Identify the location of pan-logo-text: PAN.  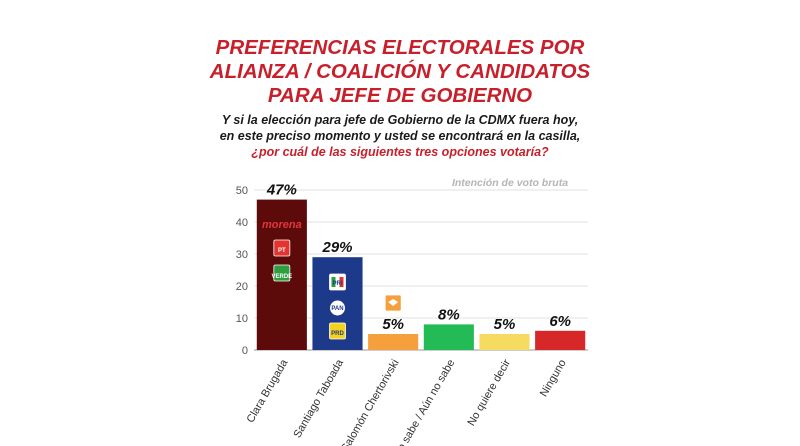
(337, 309).